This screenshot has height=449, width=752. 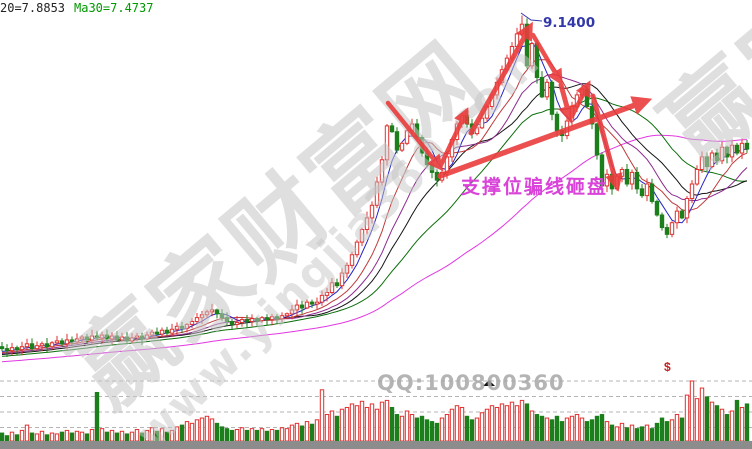 I want to click on qq-contact-text: QQ:100800360, so click(x=471, y=383).